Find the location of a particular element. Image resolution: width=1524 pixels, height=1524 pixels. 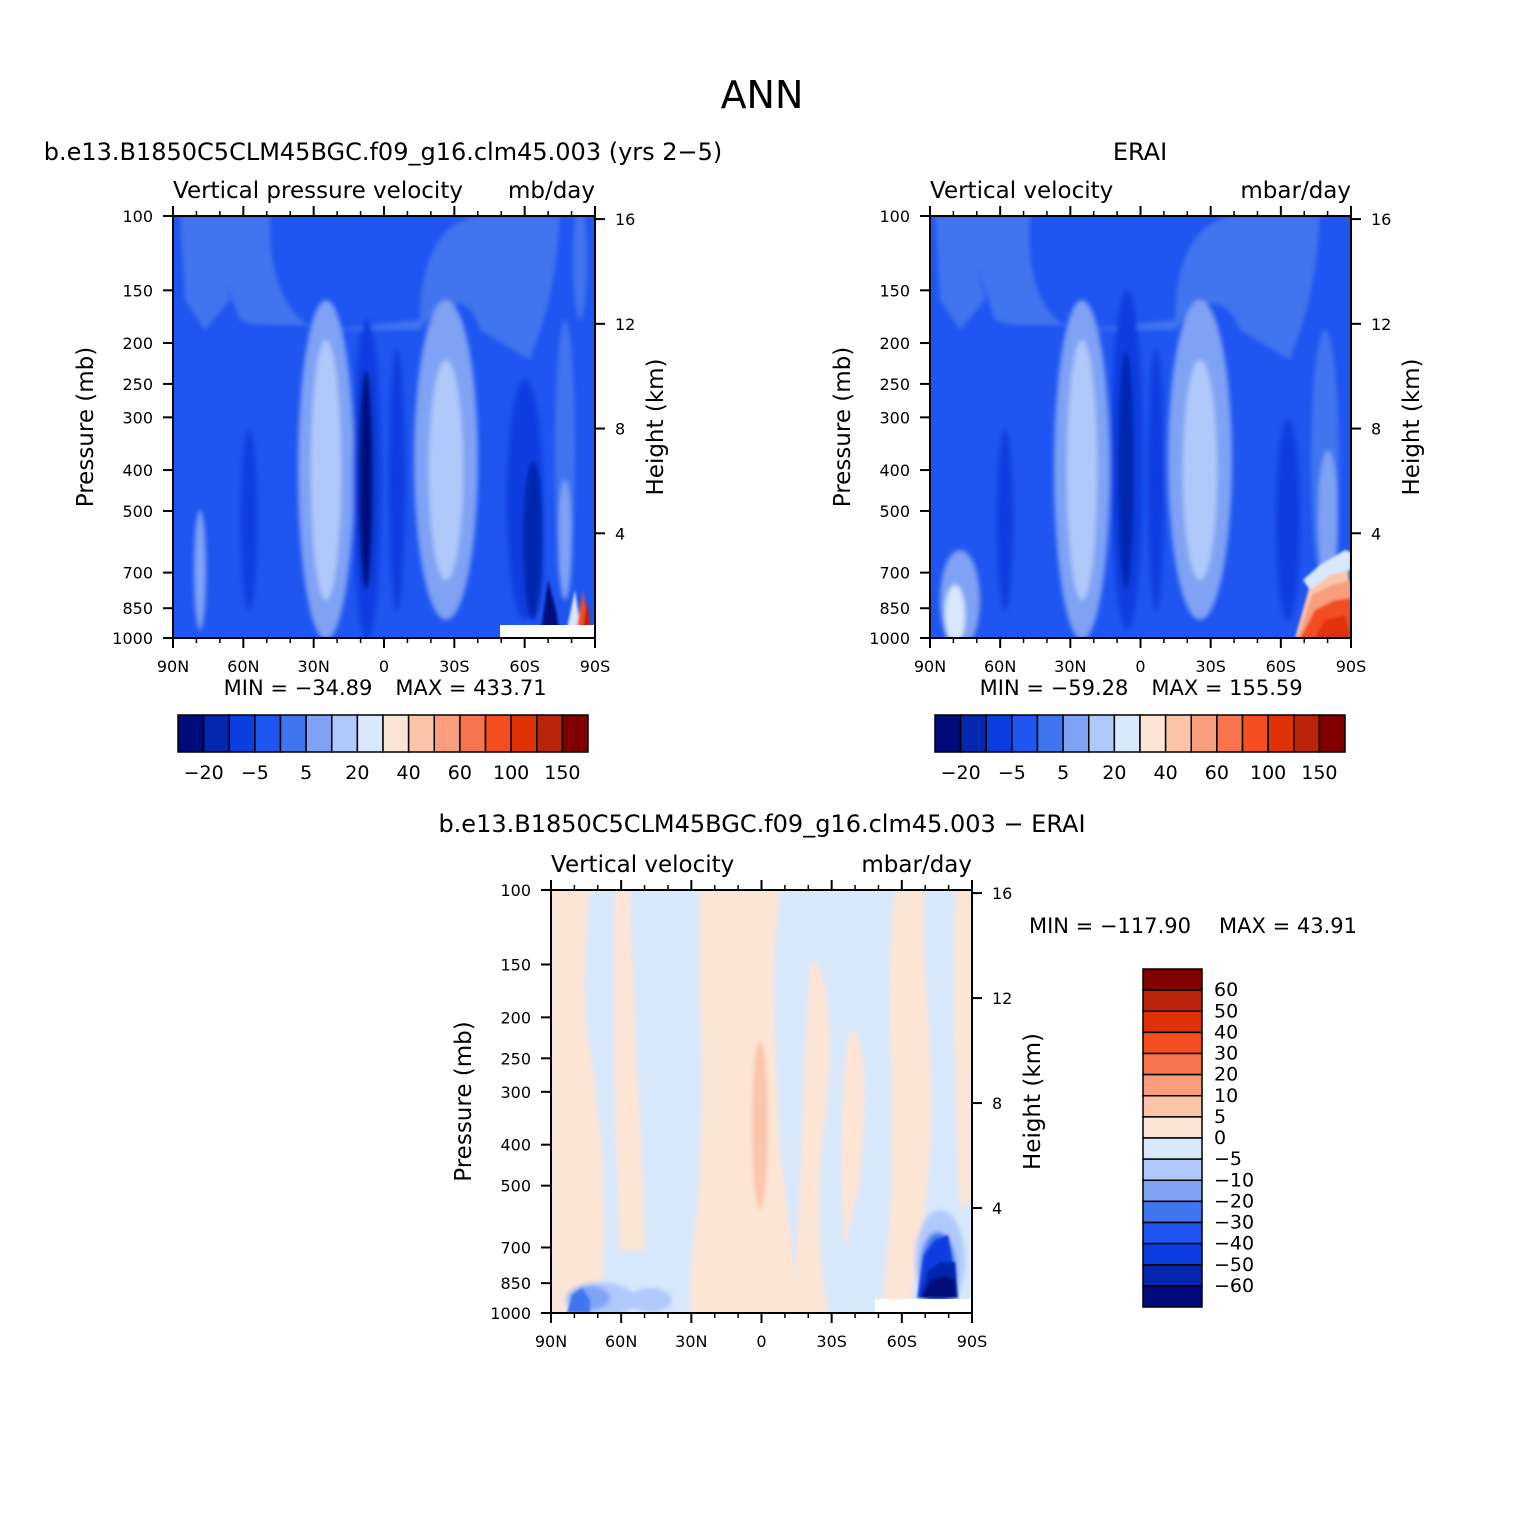

diff-ytick-label: 200 is located at coordinates (515, 1017).